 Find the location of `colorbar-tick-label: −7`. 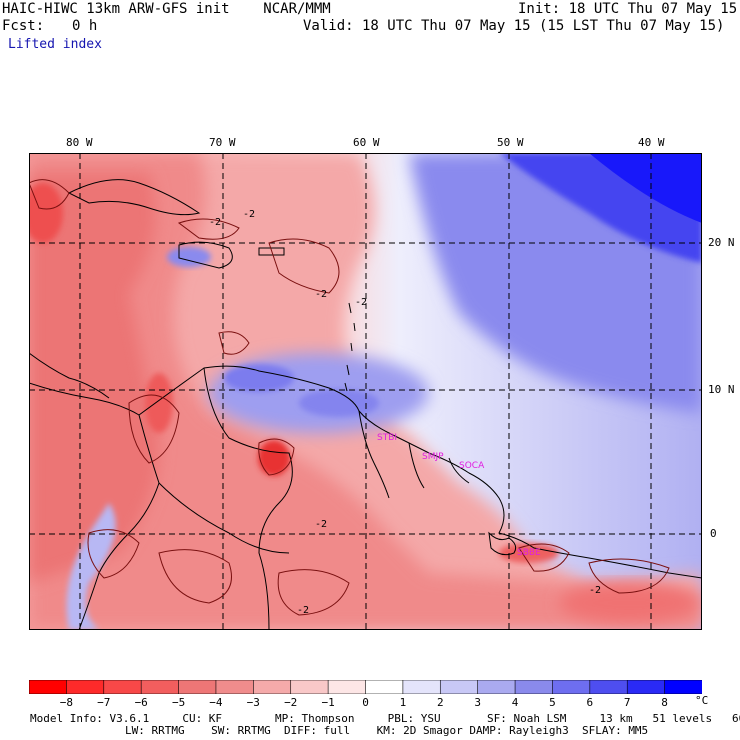

colorbar-tick-label: −7 is located at coordinates (104, 702).